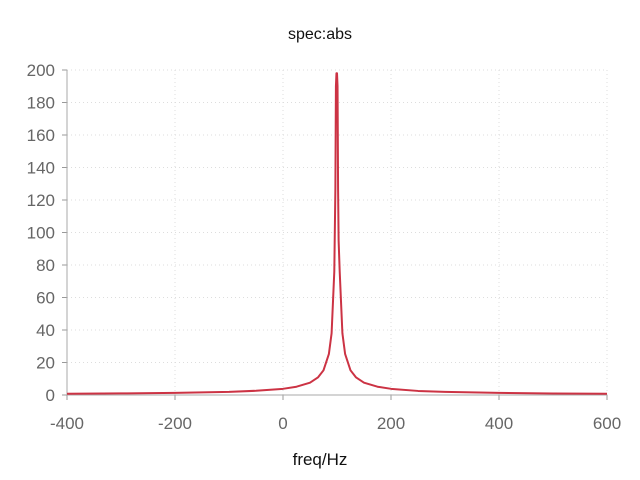  Describe the element at coordinates (67, 423) in the screenshot. I see `x-tick-label: -400` at that location.